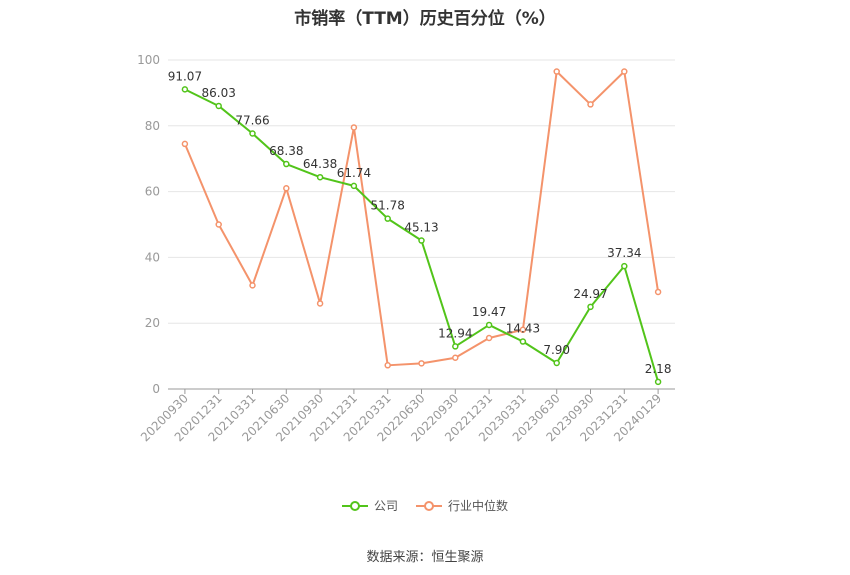 The image size is (850, 575). I want to click on y-tick-label: 40, so click(152, 257).